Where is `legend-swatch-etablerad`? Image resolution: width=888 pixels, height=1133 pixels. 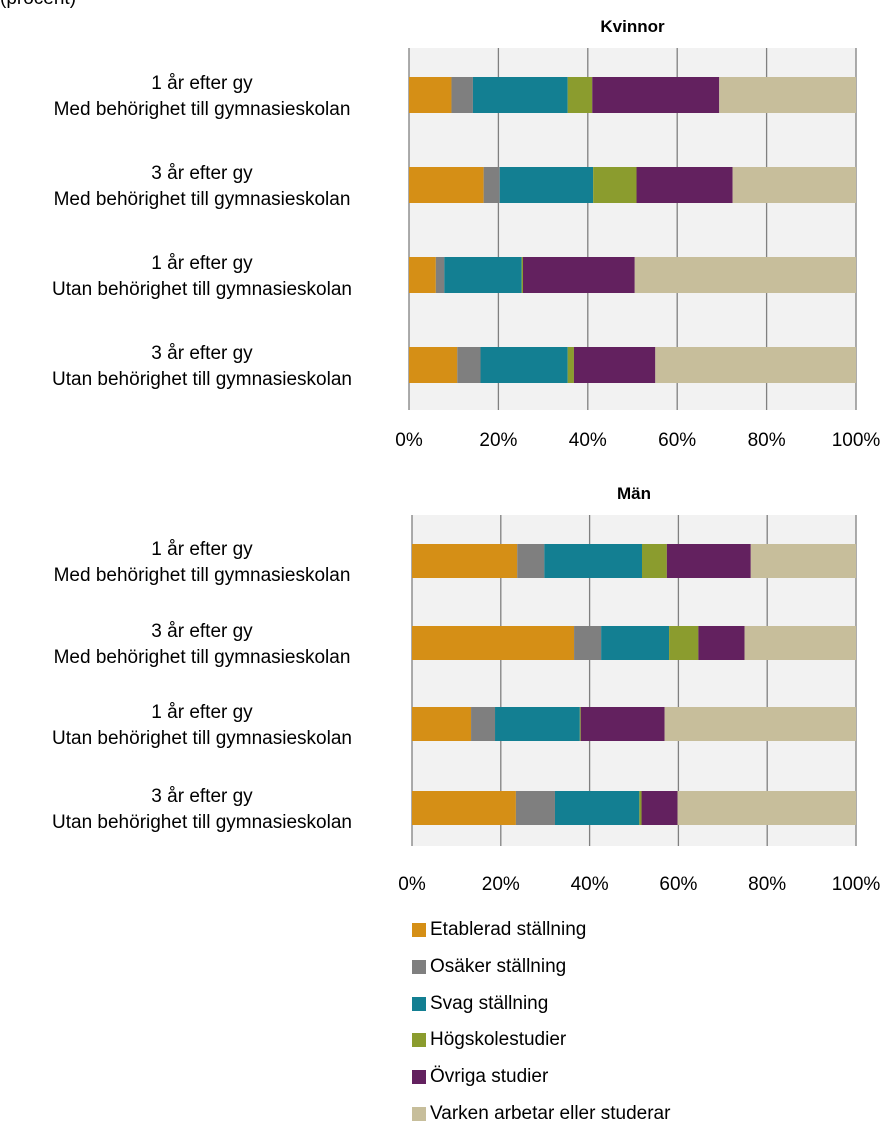
legend-swatch-etablerad is located at coordinates (419, 930).